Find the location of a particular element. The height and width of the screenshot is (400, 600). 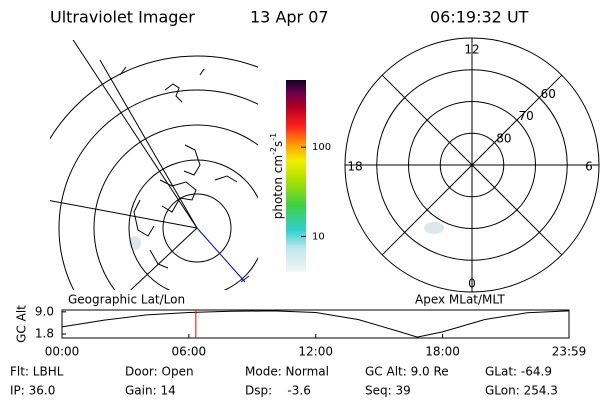

title: Ultraviolet Imager is located at coordinates (122, 17).